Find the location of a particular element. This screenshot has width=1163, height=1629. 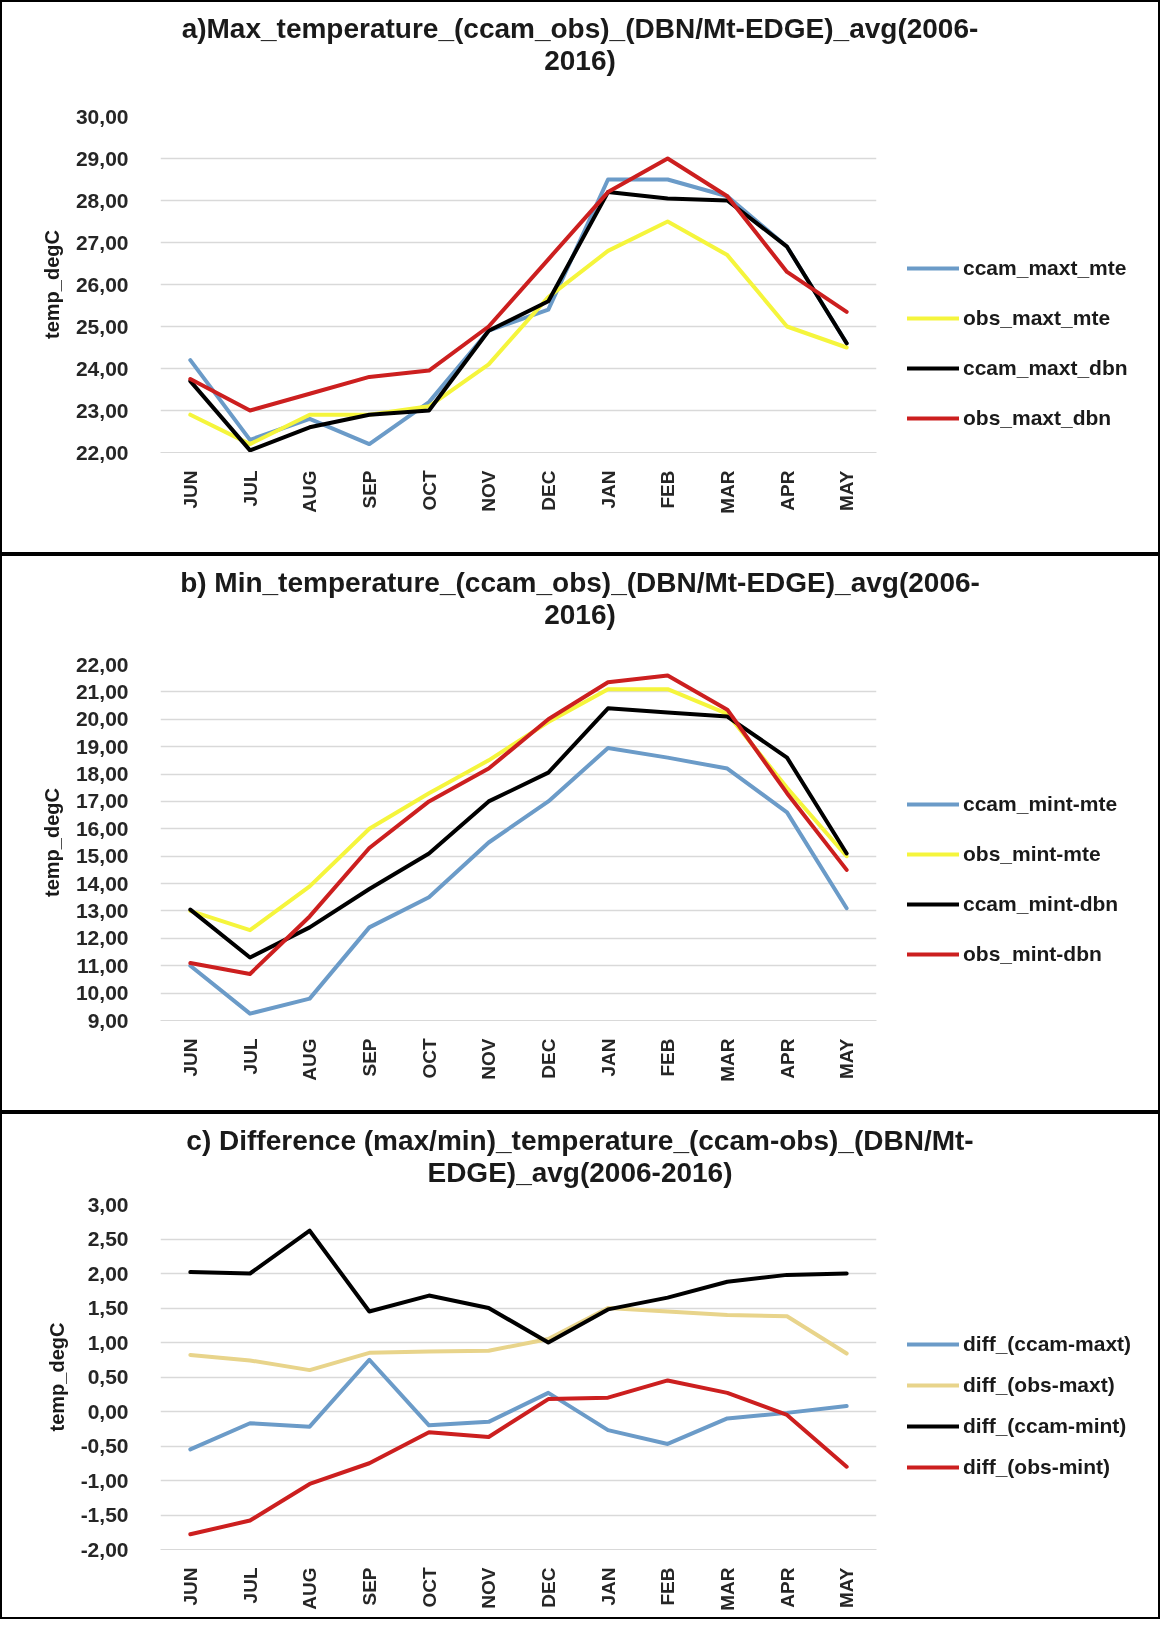

y-tick-label: 3,00 is located at coordinates (108, 1204).